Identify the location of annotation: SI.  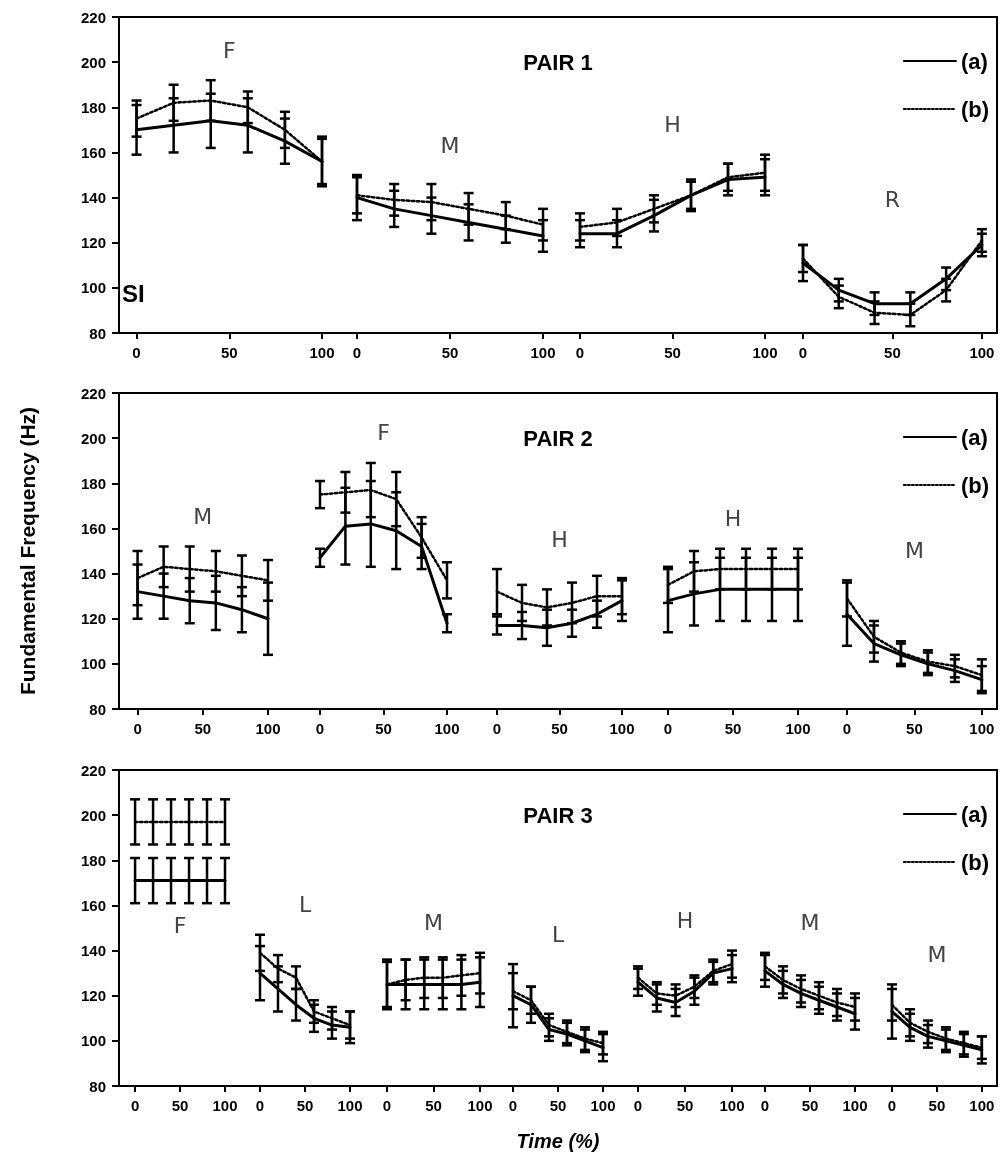
(133, 293).